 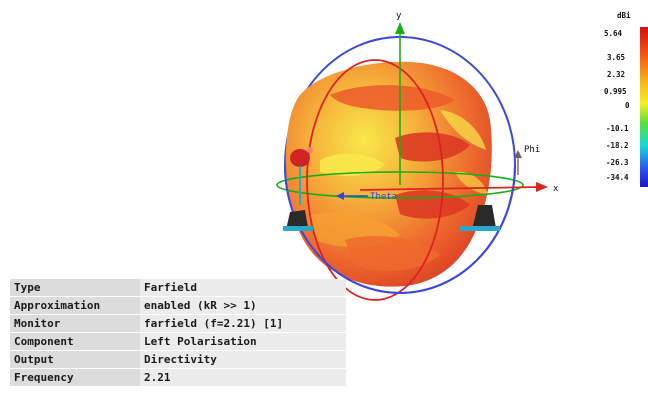 I want to click on info-key: Frequency, so click(x=75, y=377).